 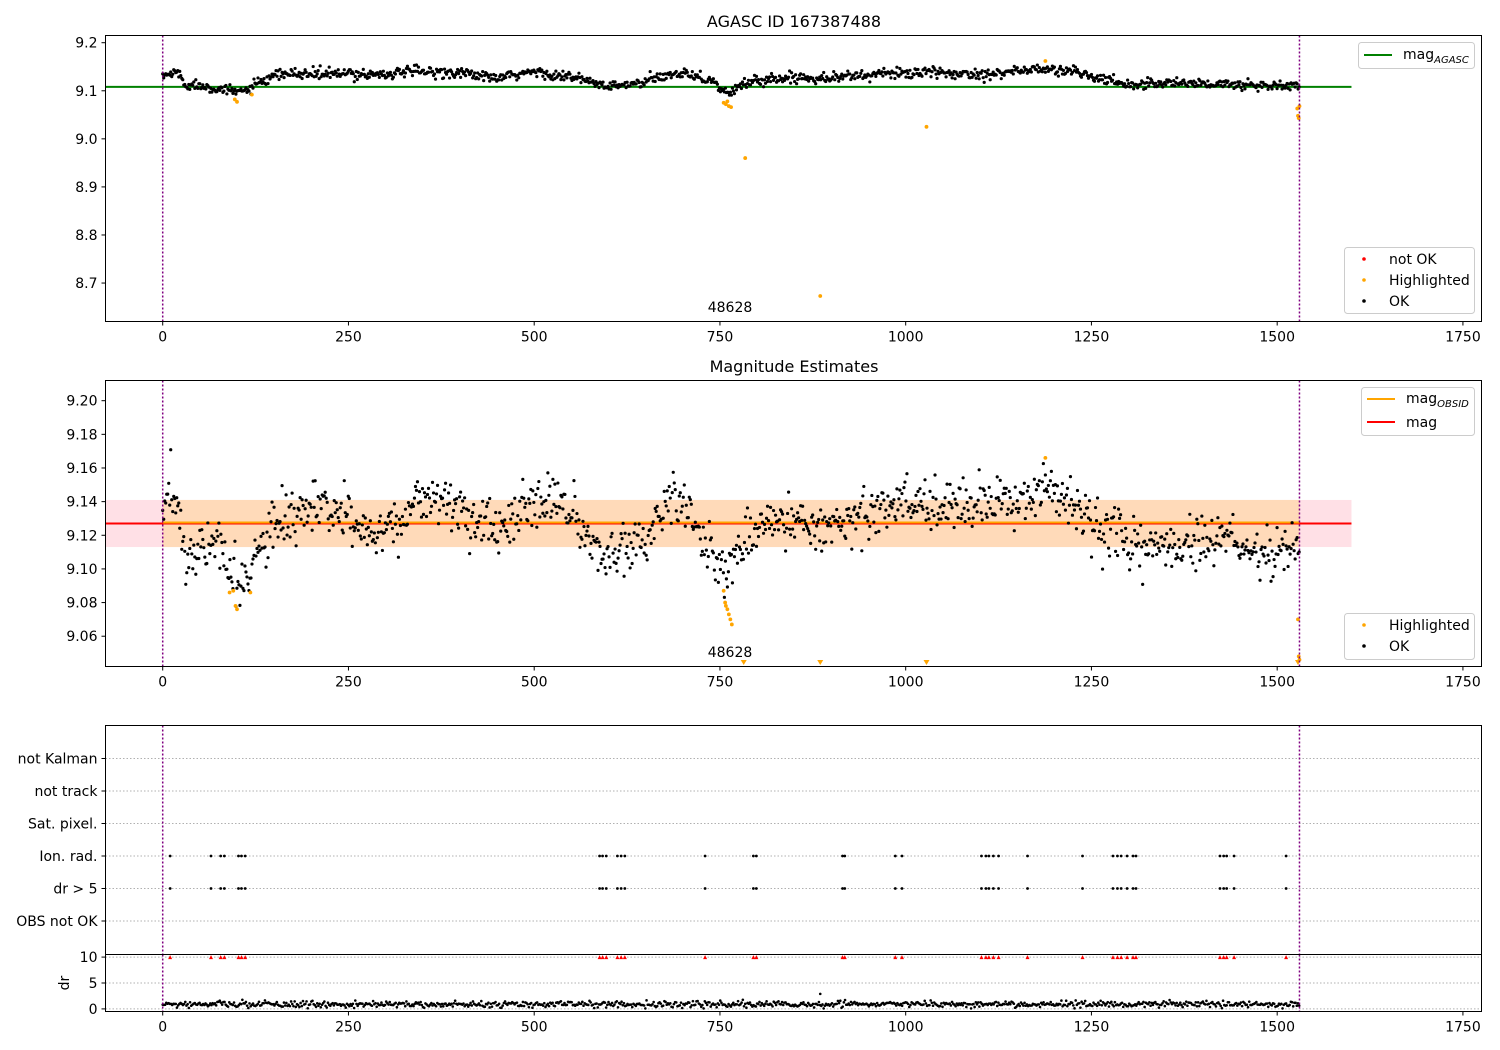 I want to click on agasc-ytick-label: 8.9, so click(x=86, y=188).